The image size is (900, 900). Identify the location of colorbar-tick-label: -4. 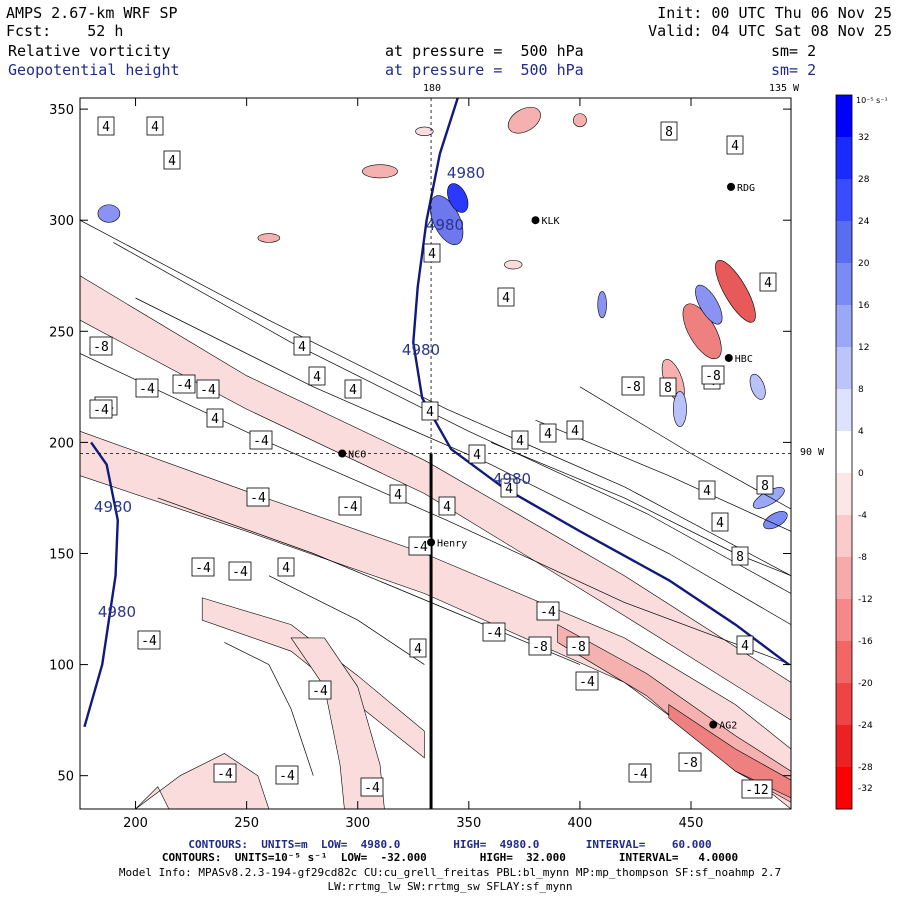
(862, 516).